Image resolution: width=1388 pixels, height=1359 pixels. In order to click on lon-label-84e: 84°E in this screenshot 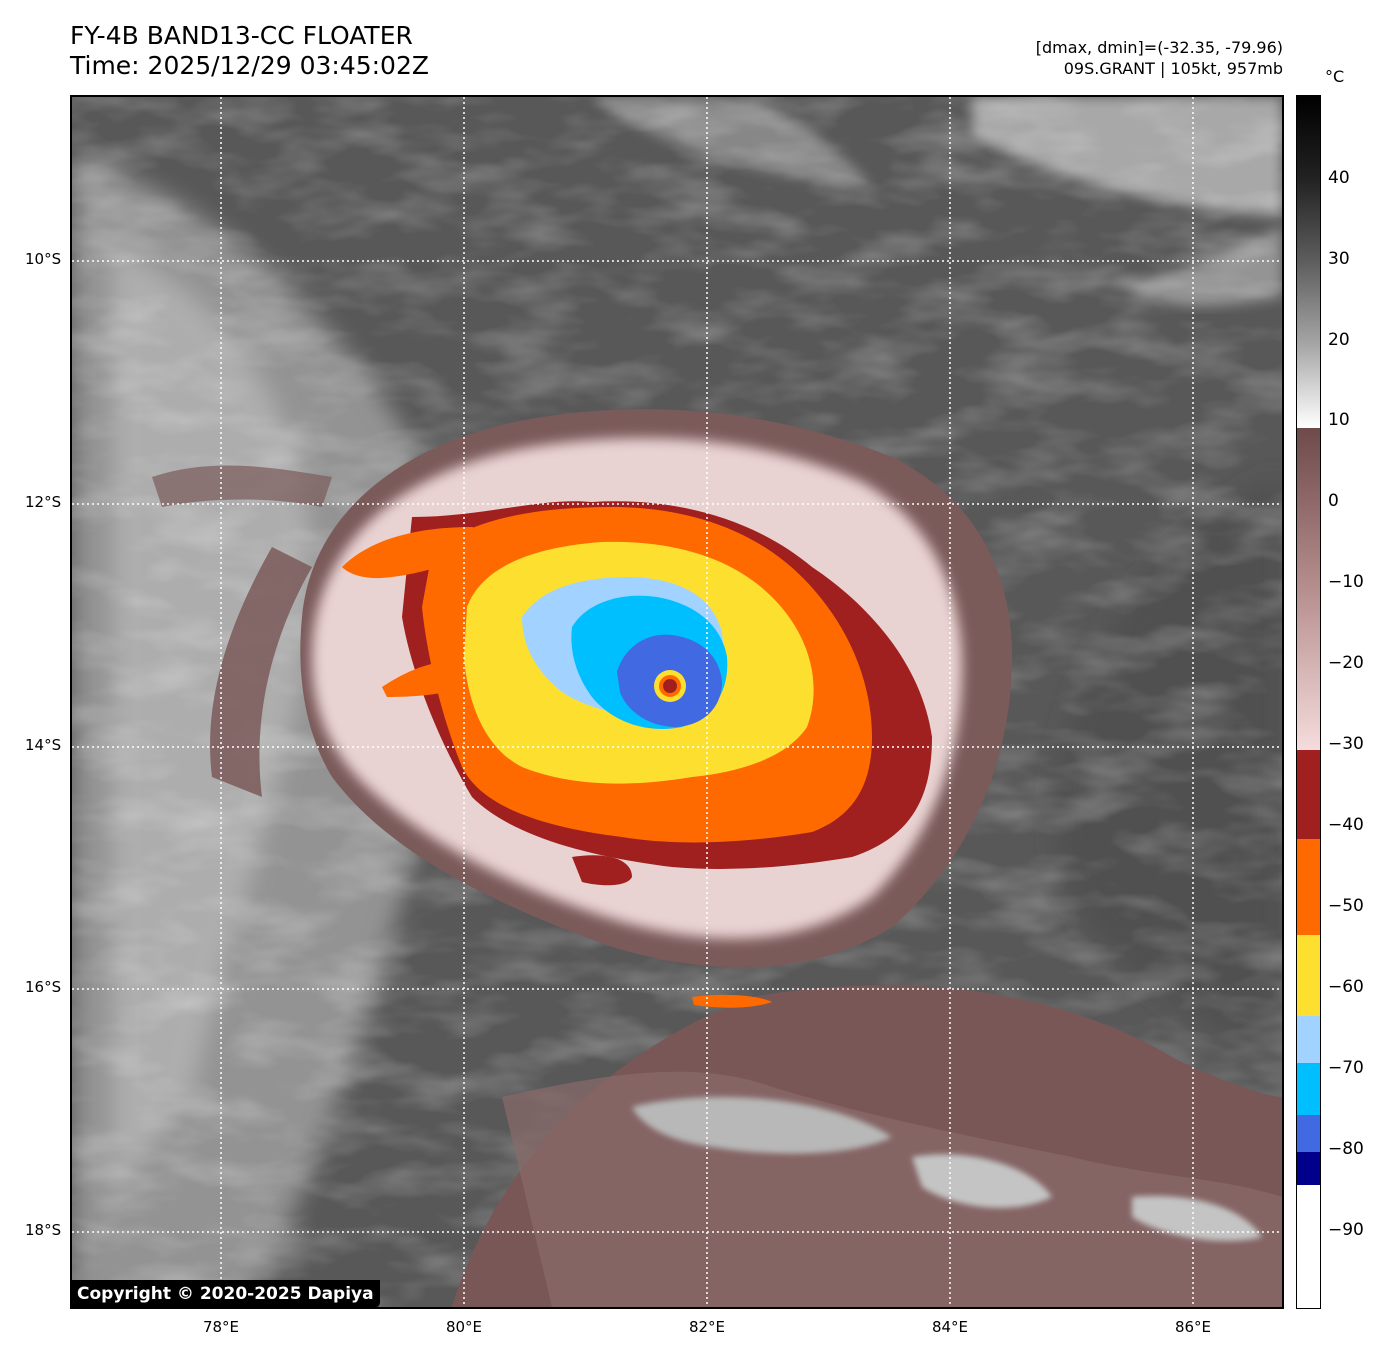, I will do `click(950, 1327)`.